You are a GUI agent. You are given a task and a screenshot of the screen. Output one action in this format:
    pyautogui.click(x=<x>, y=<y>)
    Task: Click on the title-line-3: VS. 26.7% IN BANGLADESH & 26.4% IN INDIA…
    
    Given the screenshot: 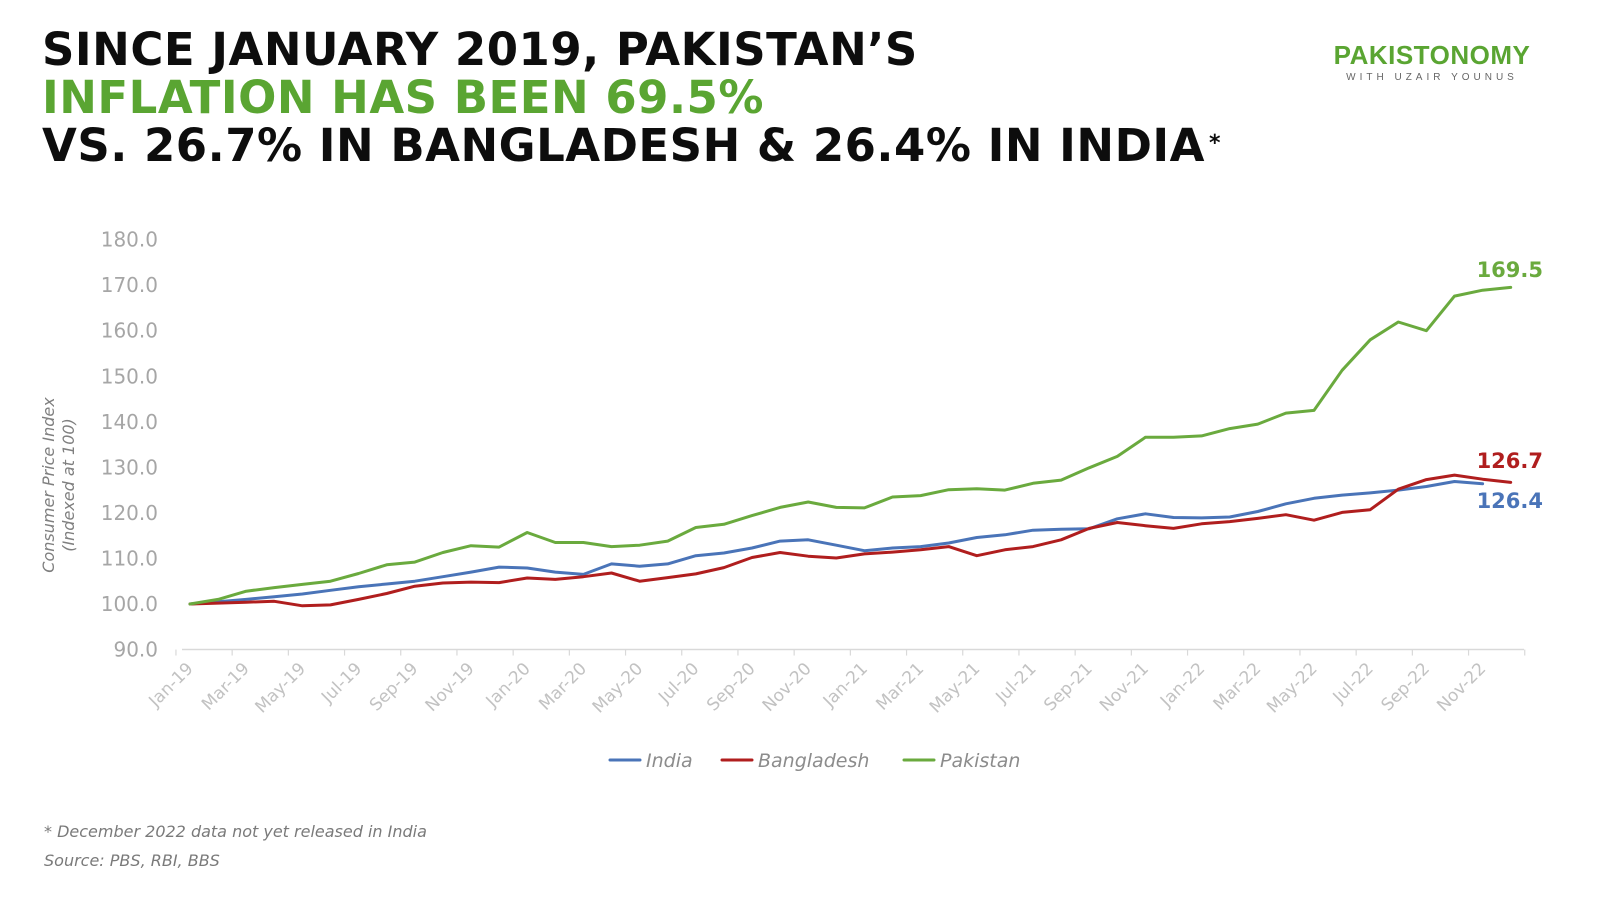 What is the action you would take?
    pyautogui.click(x=631, y=146)
    